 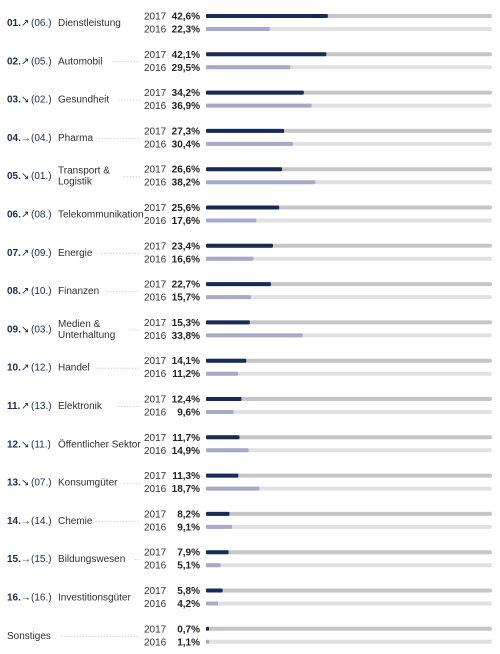 I want to click on value-label-2017: 25,6%, so click(x=186, y=208).